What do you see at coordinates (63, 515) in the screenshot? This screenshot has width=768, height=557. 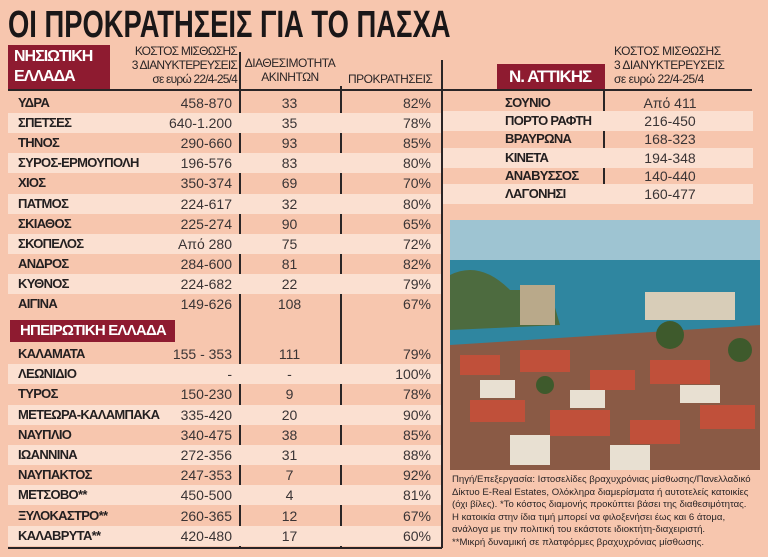 I see `cell-name: ΞΥΛΟΚΑΣΤΡΟ**` at bounding box center [63, 515].